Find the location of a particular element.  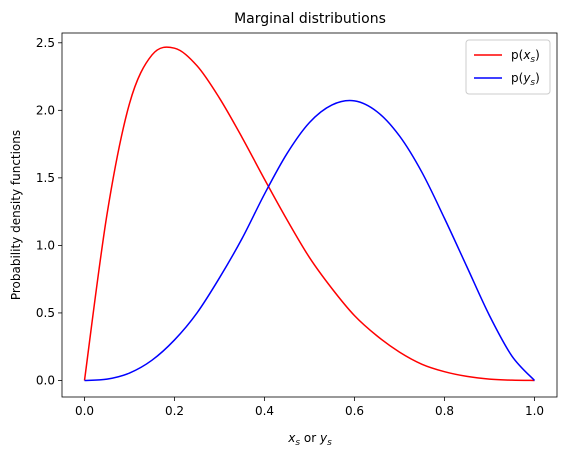

legend-box is located at coordinates (508, 67).